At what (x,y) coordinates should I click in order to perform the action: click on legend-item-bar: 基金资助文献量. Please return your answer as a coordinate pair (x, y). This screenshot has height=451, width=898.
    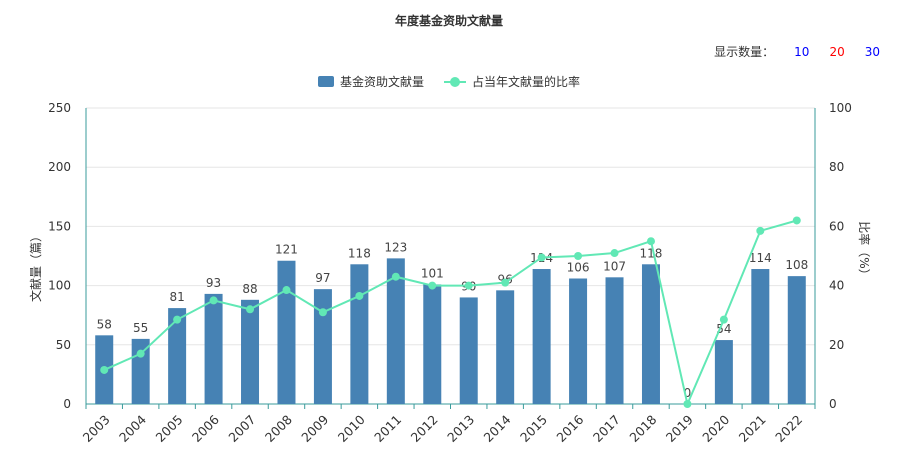
    Looking at the image, I should click on (370, 81).